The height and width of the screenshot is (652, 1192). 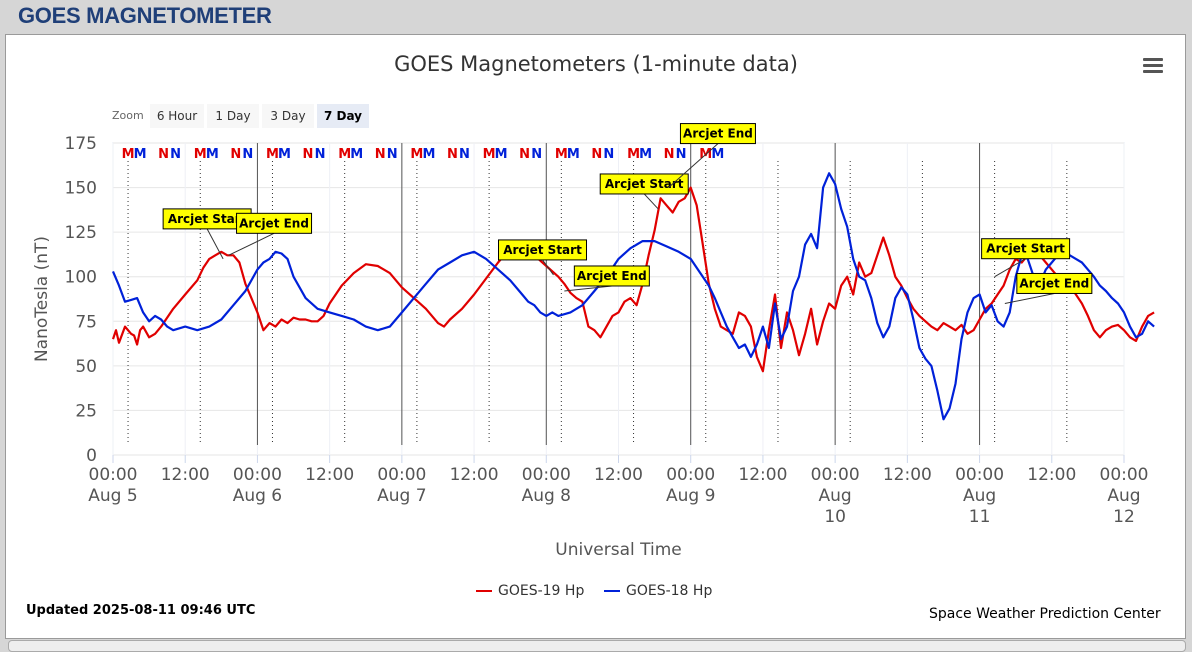 I want to click on y-tick-label: 50, so click(x=86, y=367).